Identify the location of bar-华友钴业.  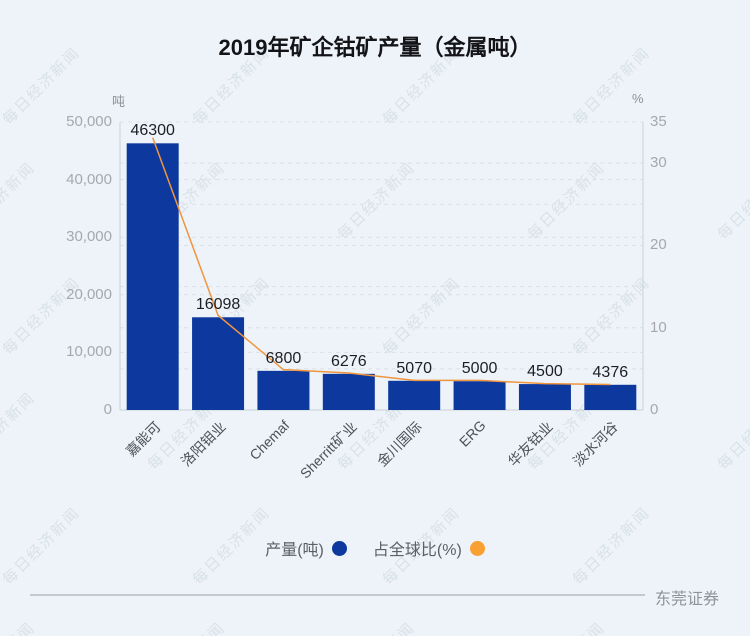
(544, 397).